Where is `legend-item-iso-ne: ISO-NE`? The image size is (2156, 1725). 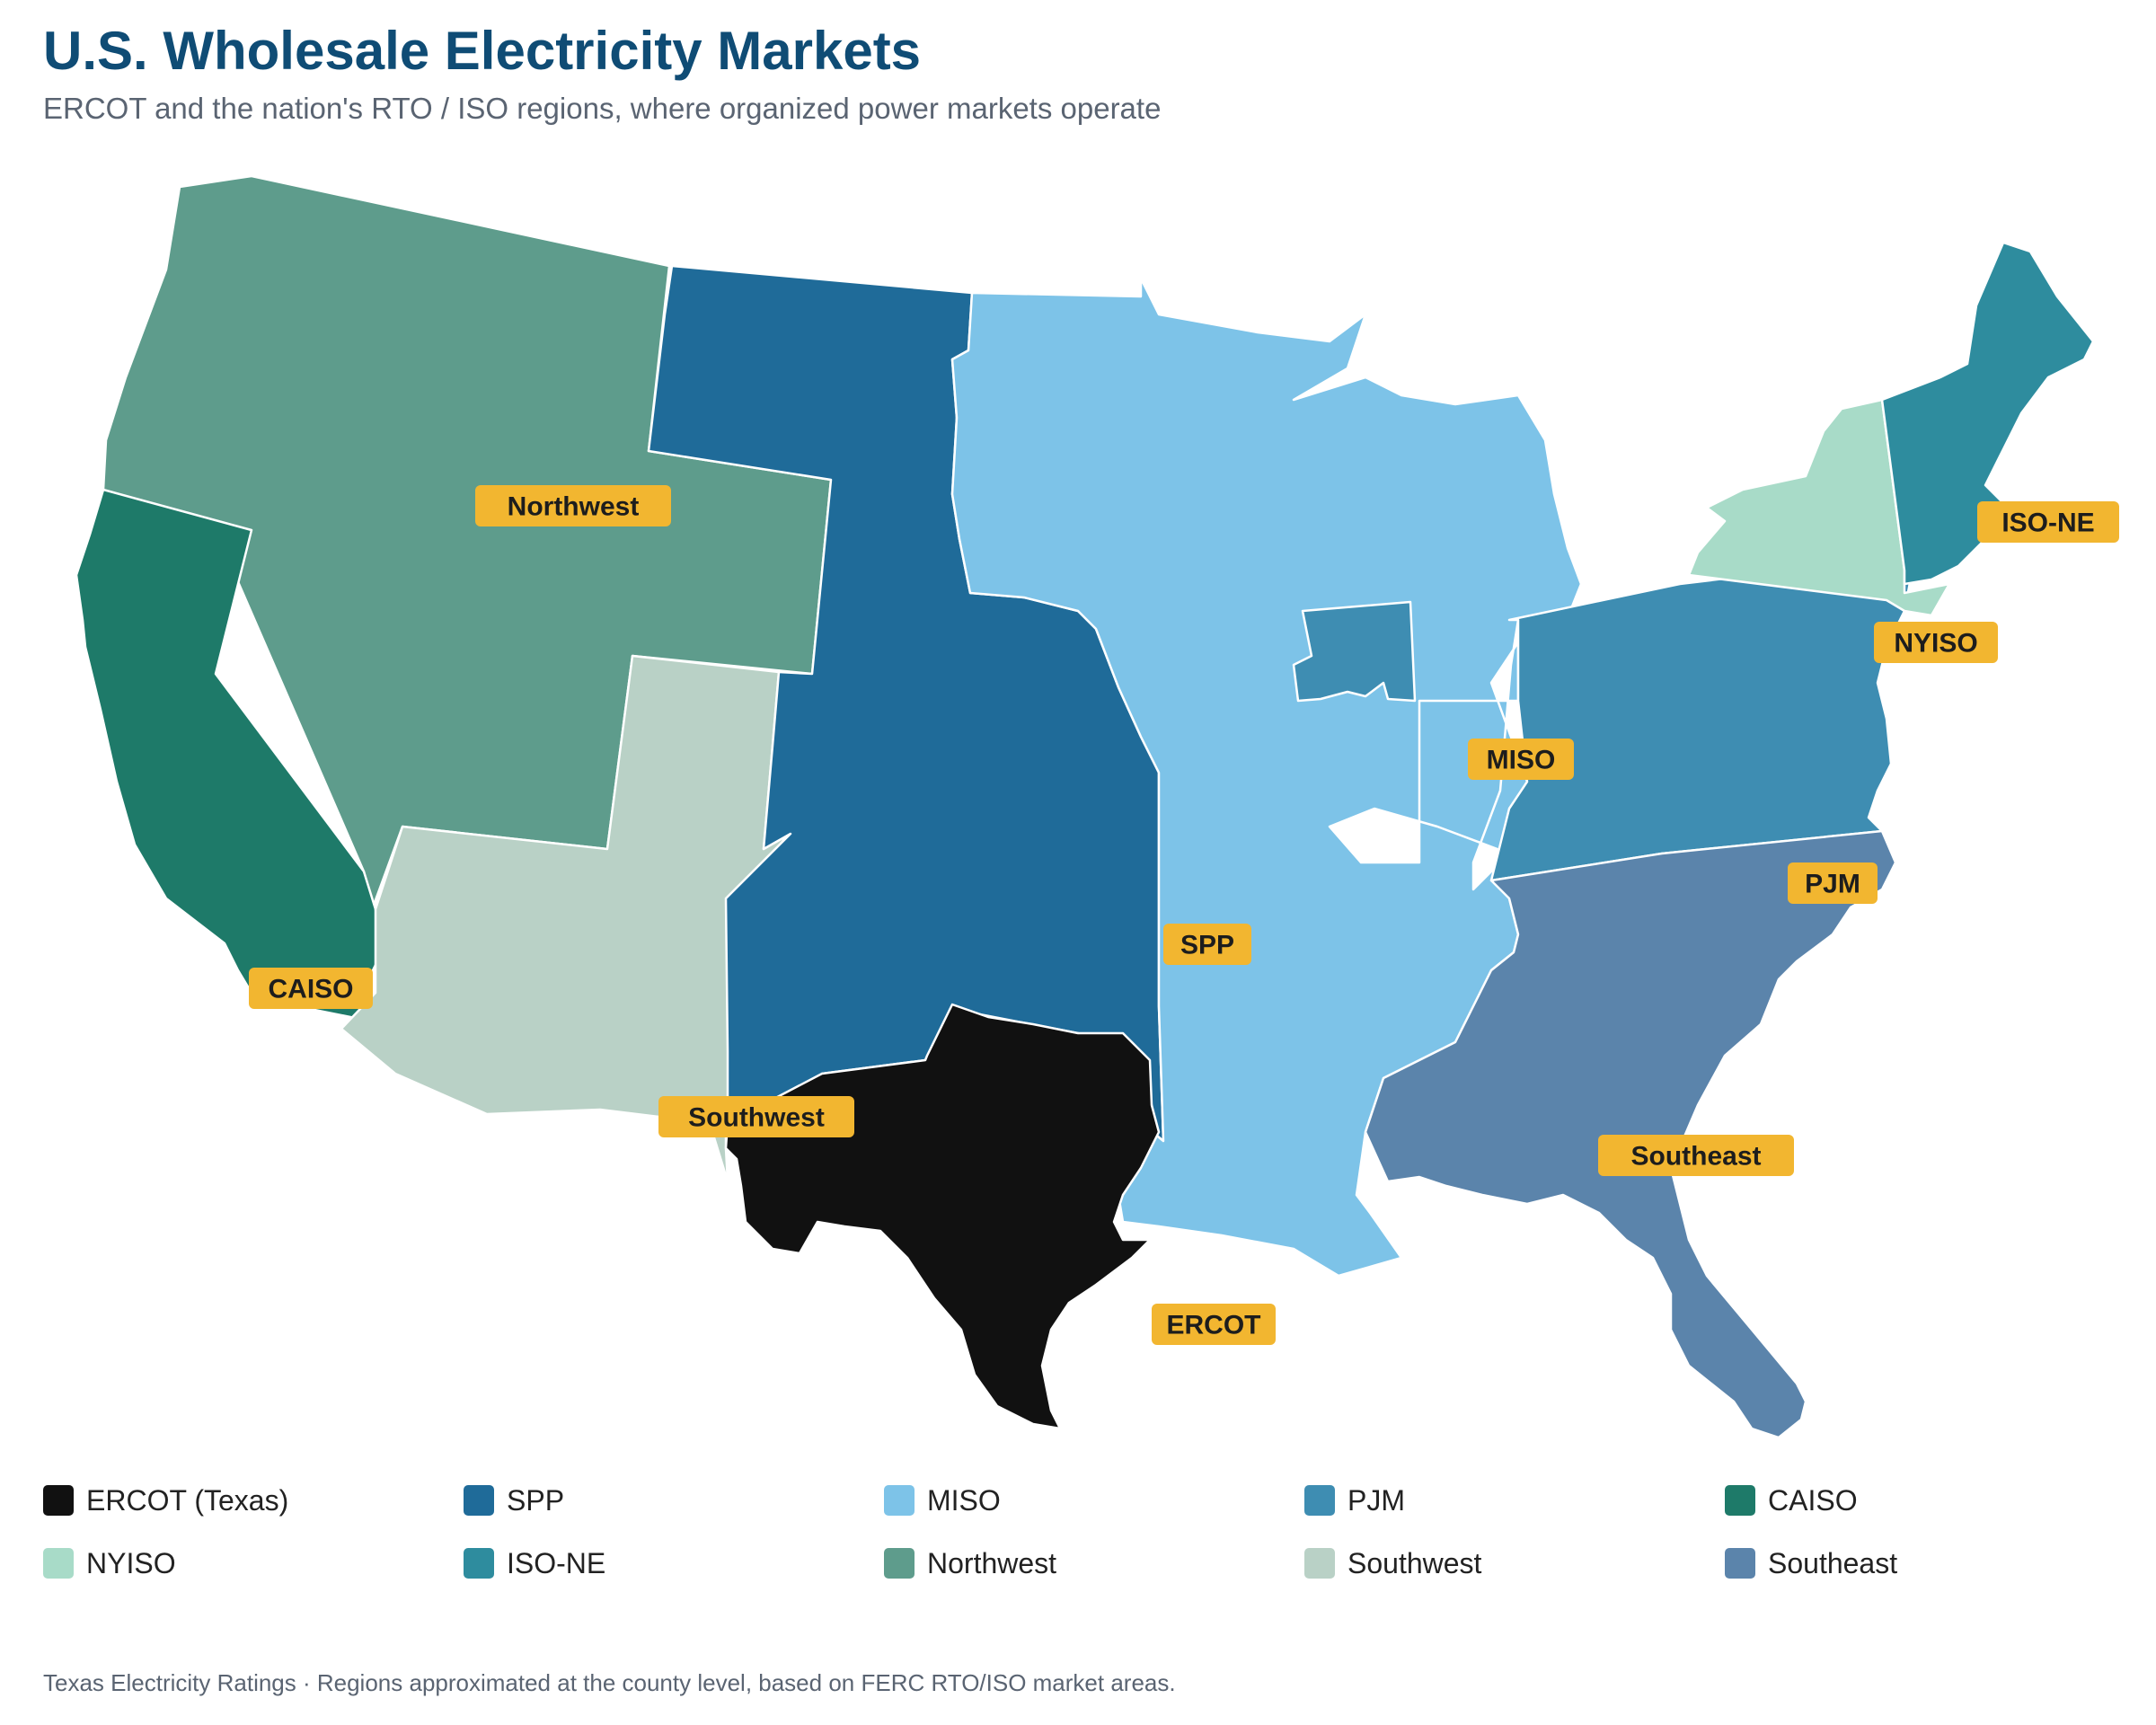 legend-item-iso-ne: ISO-NE is located at coordinates (674, 1563).